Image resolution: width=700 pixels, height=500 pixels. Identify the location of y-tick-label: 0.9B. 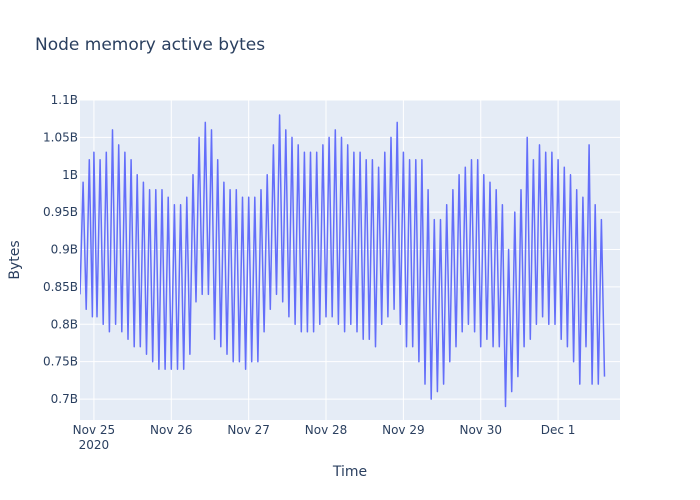
(64, 250).